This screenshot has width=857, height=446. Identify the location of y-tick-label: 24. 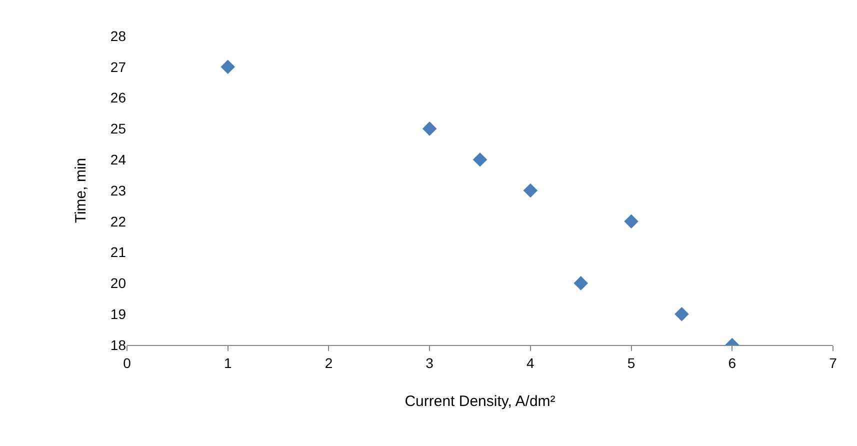
(118, 160).